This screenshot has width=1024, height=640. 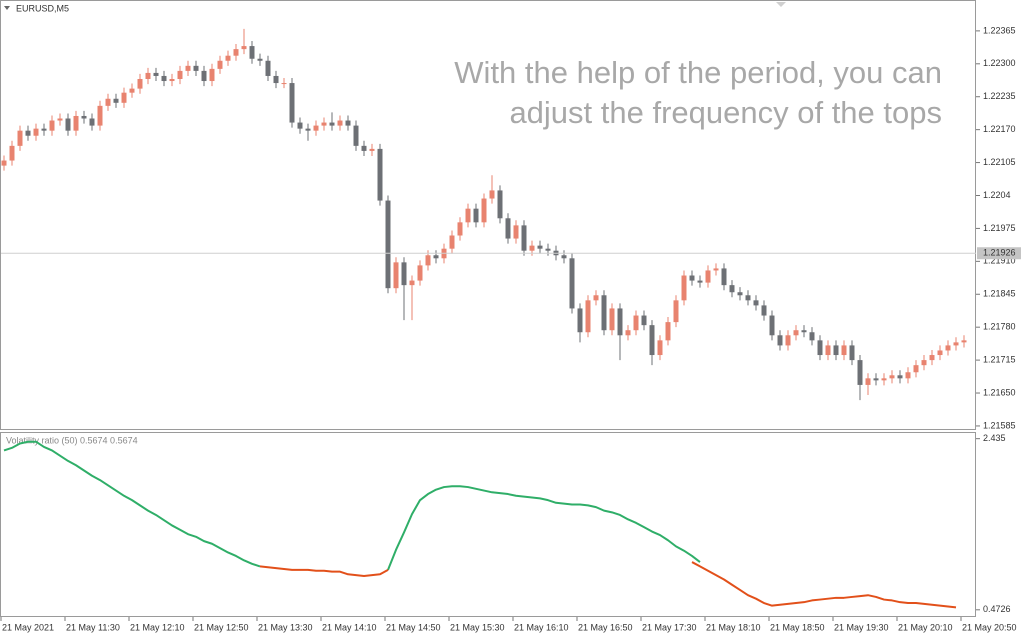 I want to click on y-tick-label: 1.22170, so click(x=999, y=129).